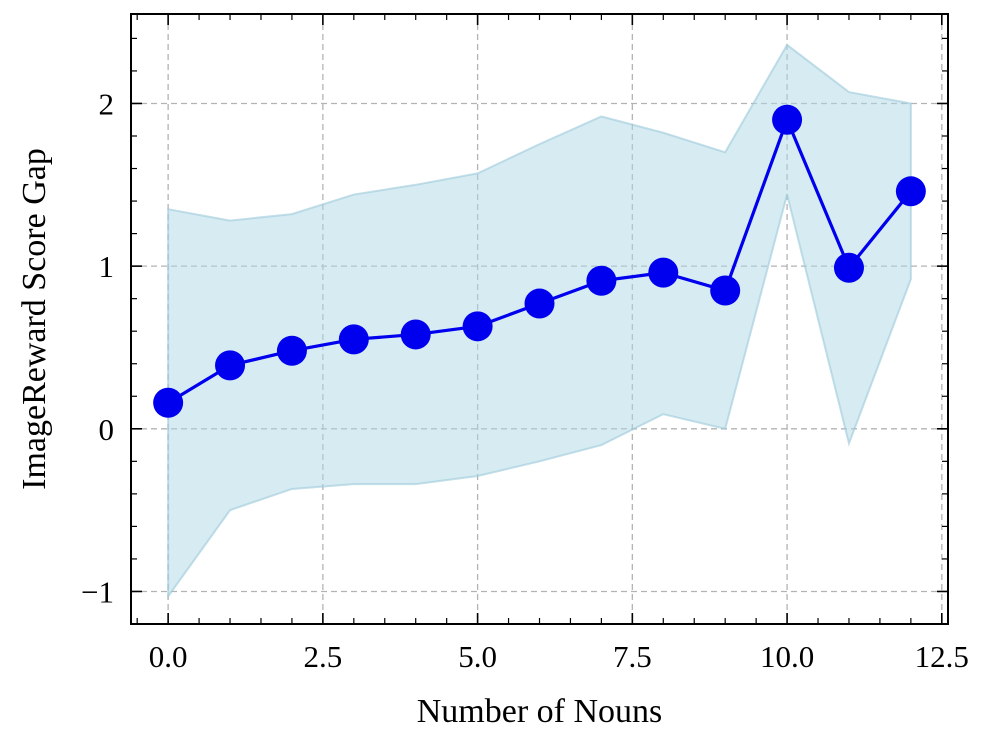 The height and width of the screenshot is (747, 995). Describe the element at coordinates (97, 591) in the screenshot. I see `y-tick-label: −1` at that location.